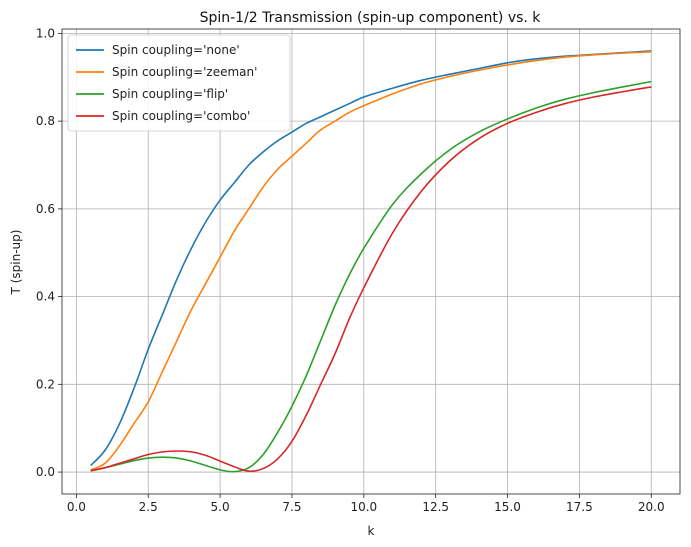 The height and width of the screenshot is (547, 691). What do you see at coordinates (363, 507) in the screenshot?
I see `x-tick-label: 10.0` at bounding box center [363, 507].